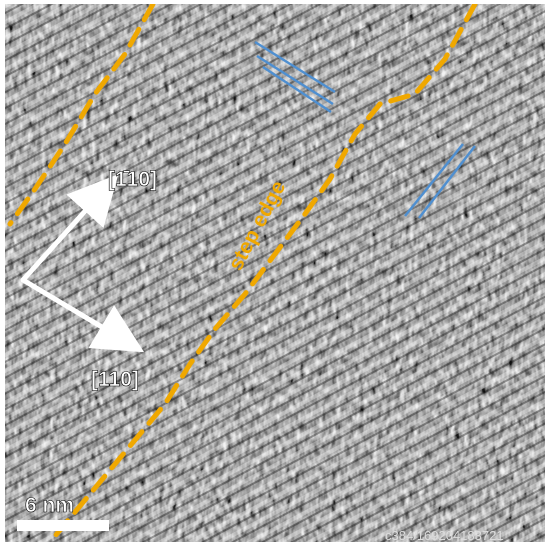 The width and height of the screenshot is (549, 546). I want to click on scale-bar: 6 nm, so click(63, 512).